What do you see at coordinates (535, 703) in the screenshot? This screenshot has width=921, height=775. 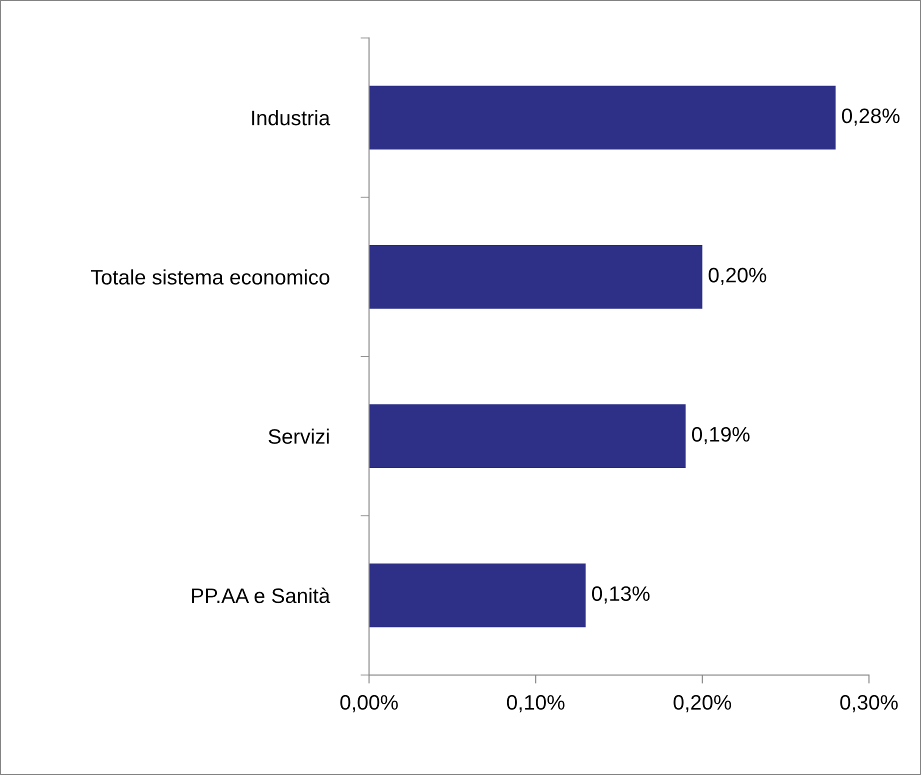 I see `x-tick-label: 0,10%` at bounding box center [535, 703].